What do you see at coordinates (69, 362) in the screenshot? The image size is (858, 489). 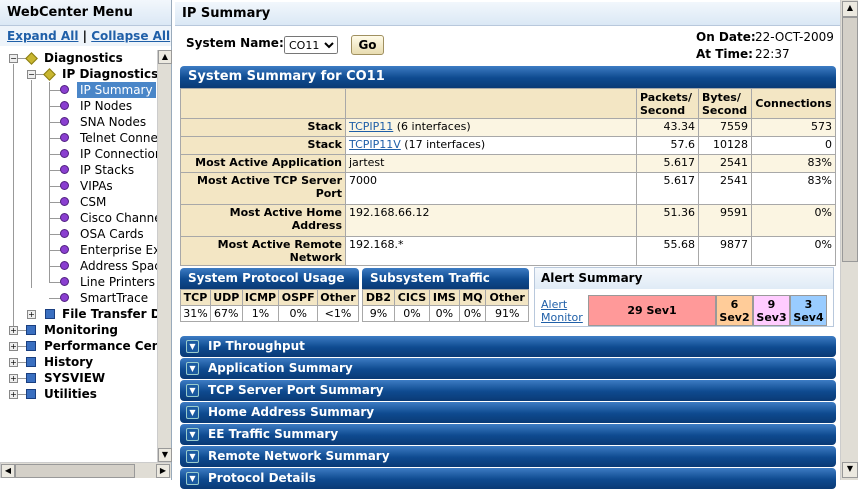 I see `tree-item-history: History` at bounding box center [69, 362].